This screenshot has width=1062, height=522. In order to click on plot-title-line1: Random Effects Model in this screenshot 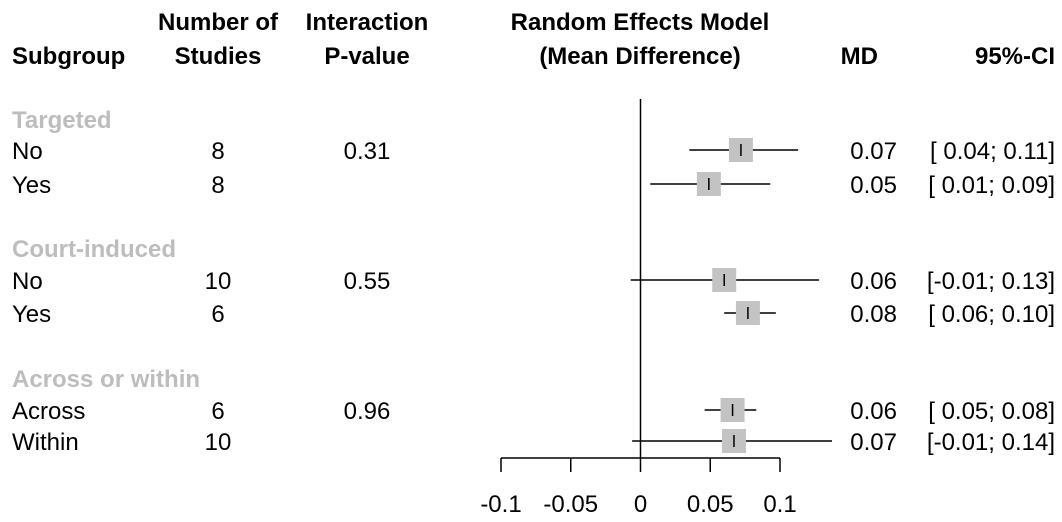, I will do `click(640, 22)`.